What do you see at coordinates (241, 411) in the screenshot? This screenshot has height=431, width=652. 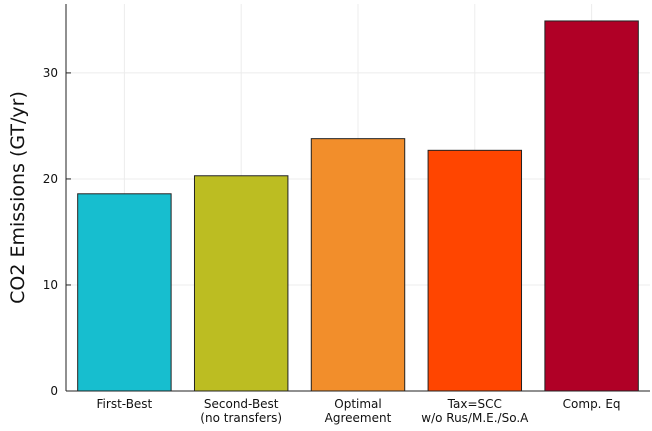 I see `x-tick-label-1: Second-Best (no transfers)` at bounding box center [241, 411].